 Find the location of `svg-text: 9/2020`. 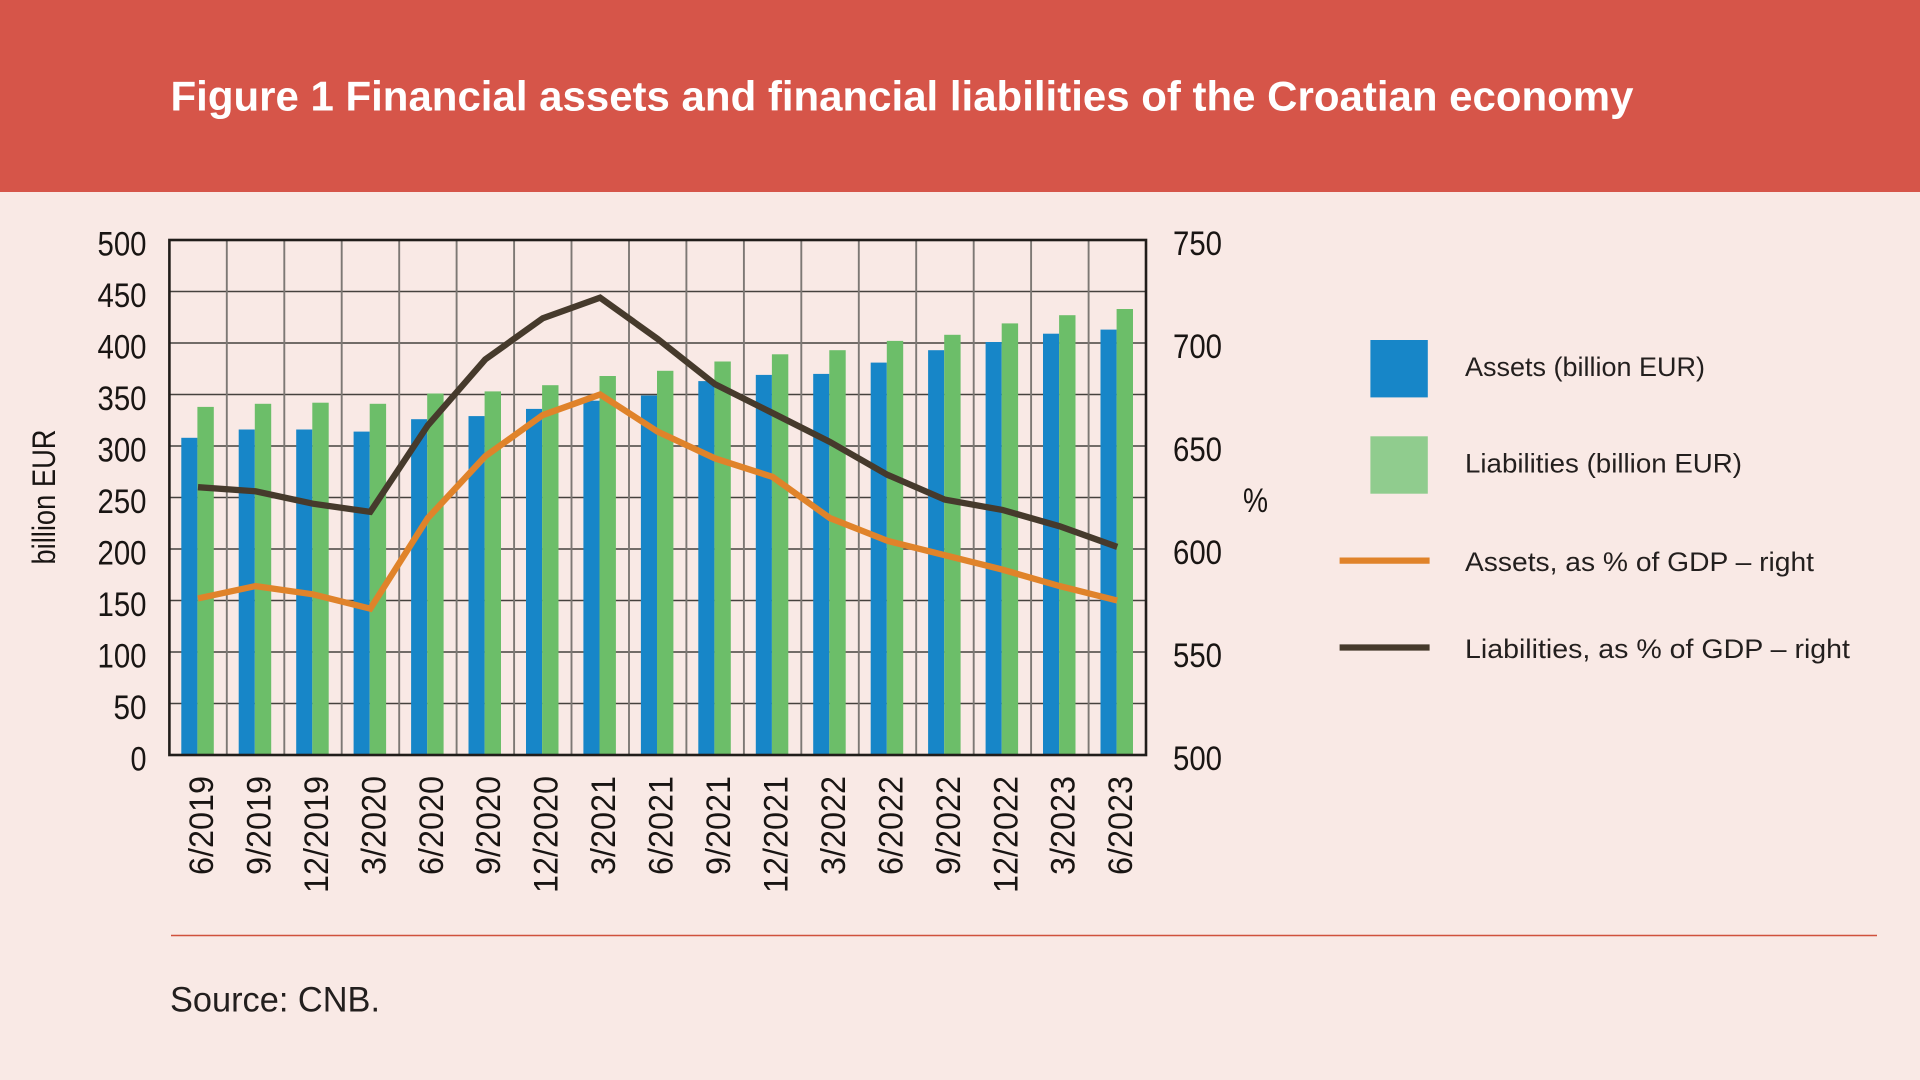

svg-text: 9/2020 is located at coordinates (489, 825).